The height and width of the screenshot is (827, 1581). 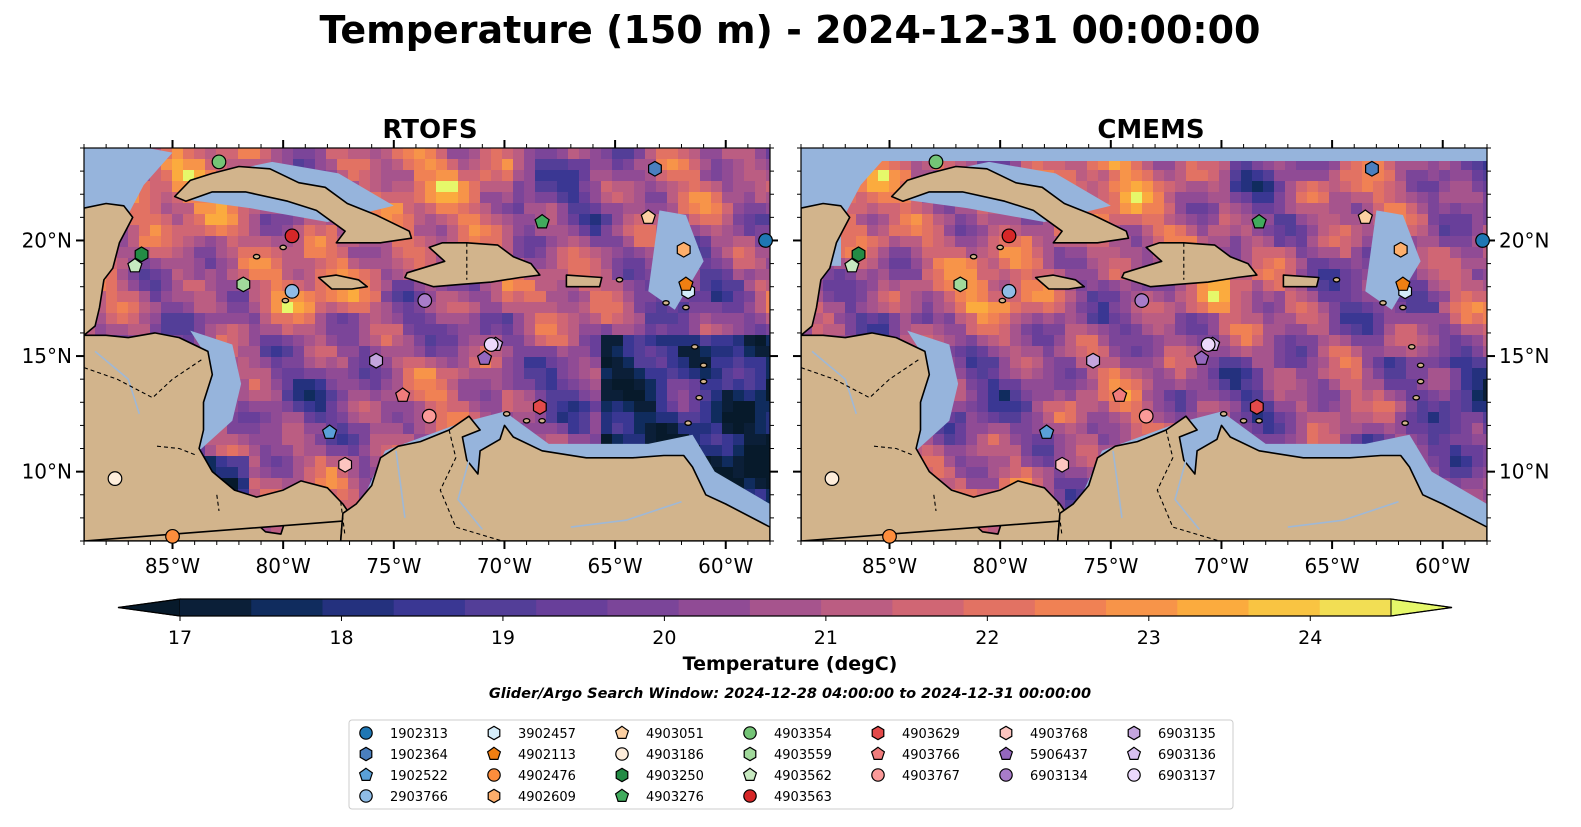 What do you see at coordinates (403, 754) in the screenshot?
I see `legend-item-1902364: 1902364` at bounding box center [403, 754].